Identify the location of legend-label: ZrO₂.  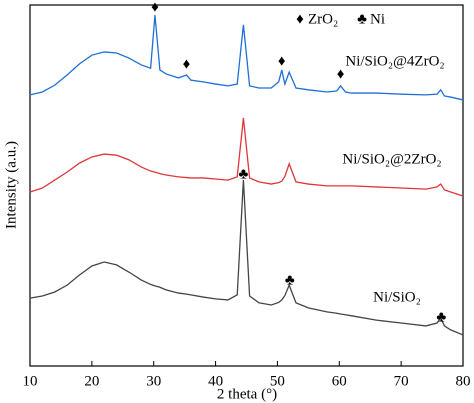
(323, 19).